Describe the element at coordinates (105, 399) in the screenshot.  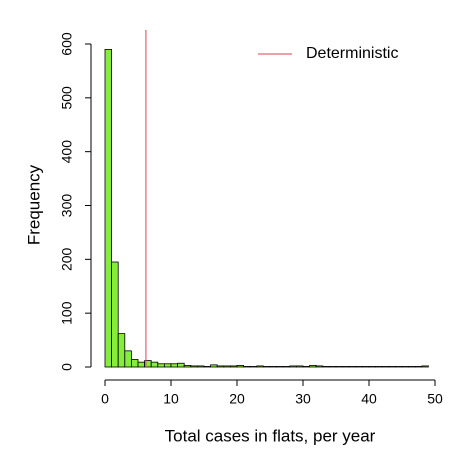
I see `x-tick-label: 0` at that location.